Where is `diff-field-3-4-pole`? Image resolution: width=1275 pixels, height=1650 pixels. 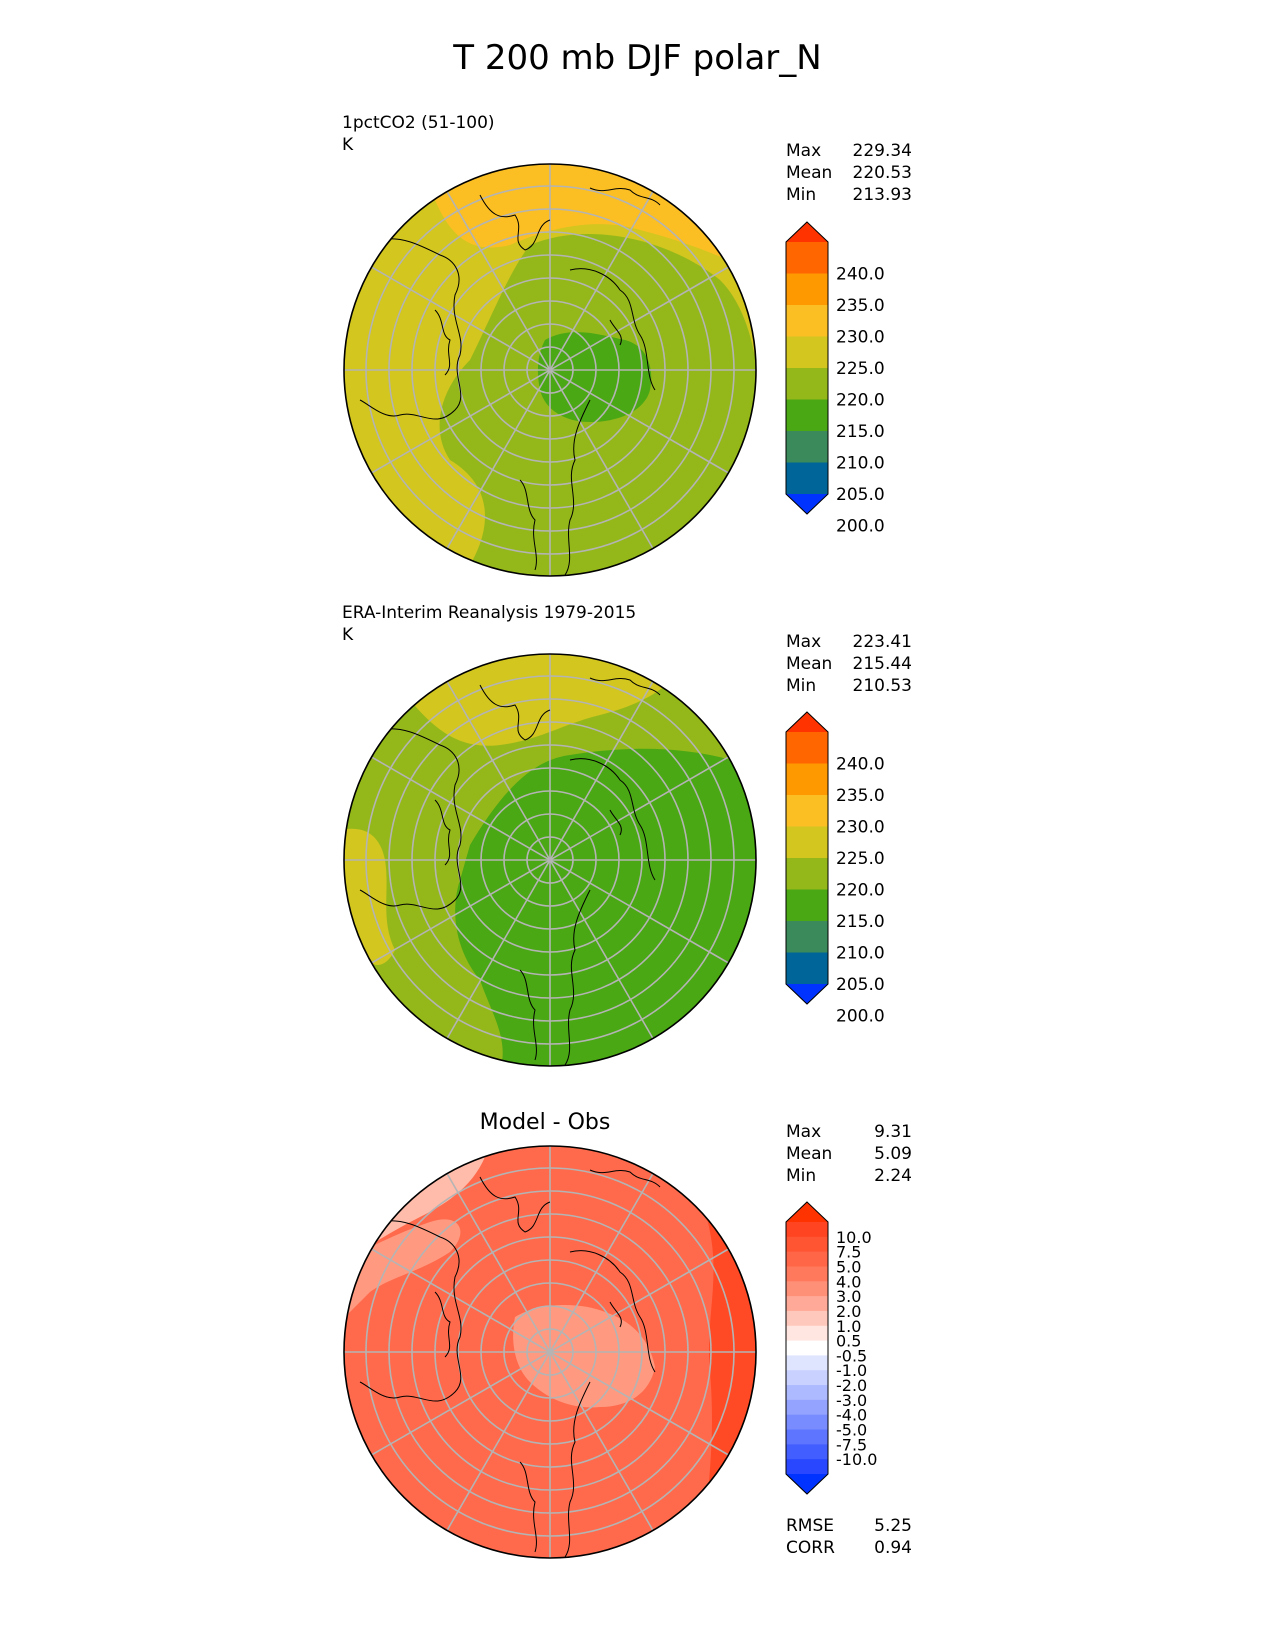 diff-field-3-4-pole is located at coordinates (584, 1356).